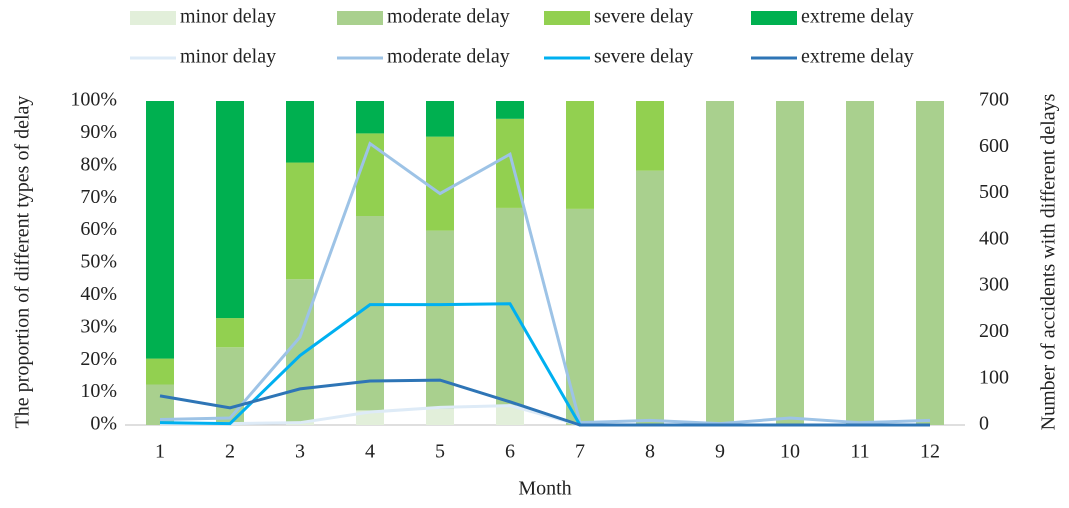 This screenshot has height=508, width=1069. I want to click on y2-tick-label: 0, so click(984, 424).